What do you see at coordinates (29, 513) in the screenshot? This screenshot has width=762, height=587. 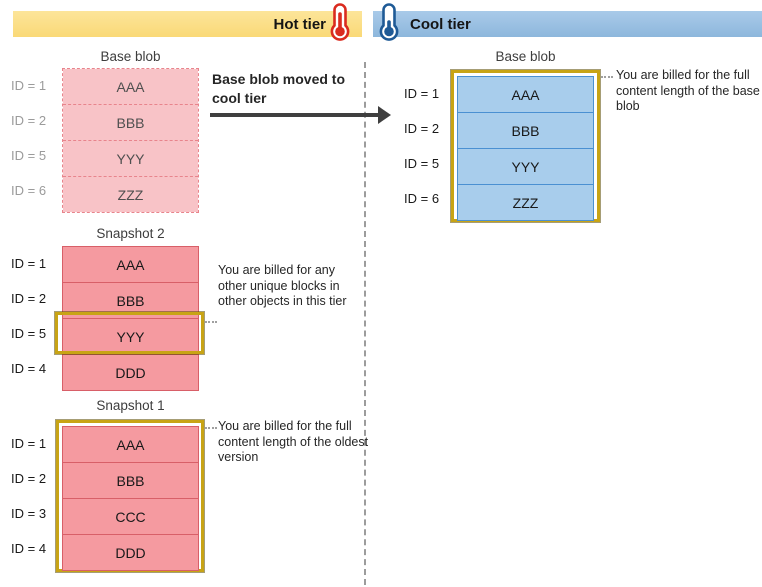 I see `snapshot-1-id-3: ID = 3` at bounding box center [29, 513].